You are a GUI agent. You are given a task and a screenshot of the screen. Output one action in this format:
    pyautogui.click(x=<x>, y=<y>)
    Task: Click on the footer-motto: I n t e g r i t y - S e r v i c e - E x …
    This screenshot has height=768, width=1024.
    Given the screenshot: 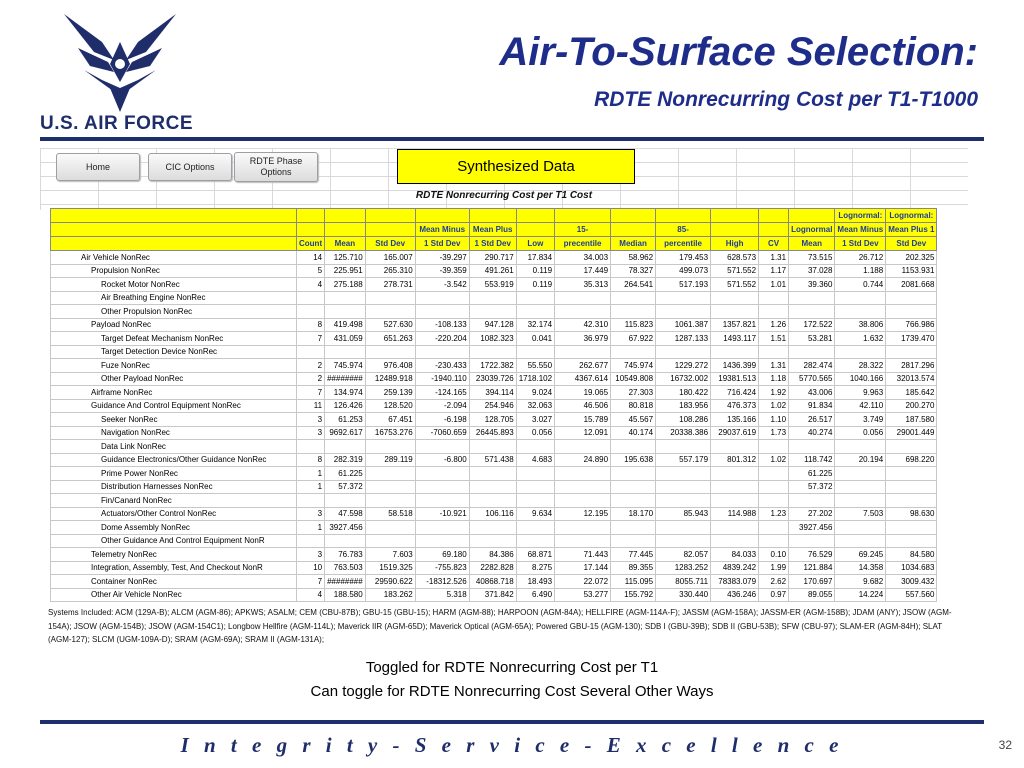 What is the action you would take?
    pyautogui.click(x=512, y=745)
    